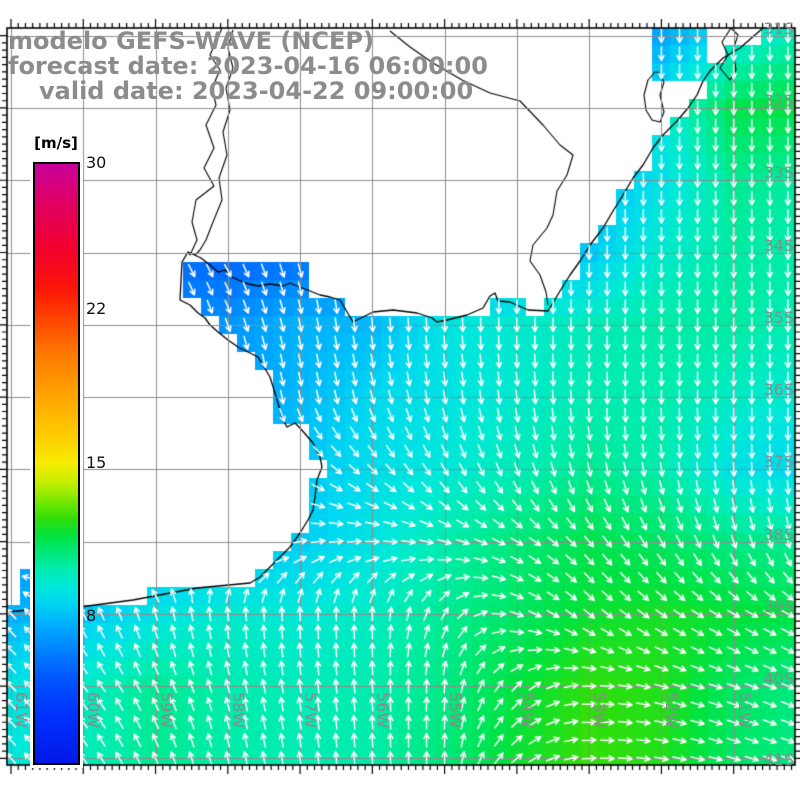  Describe the element at coordinates (56, 463) in the screenshot. I see `colorbar-gradient` at that location.